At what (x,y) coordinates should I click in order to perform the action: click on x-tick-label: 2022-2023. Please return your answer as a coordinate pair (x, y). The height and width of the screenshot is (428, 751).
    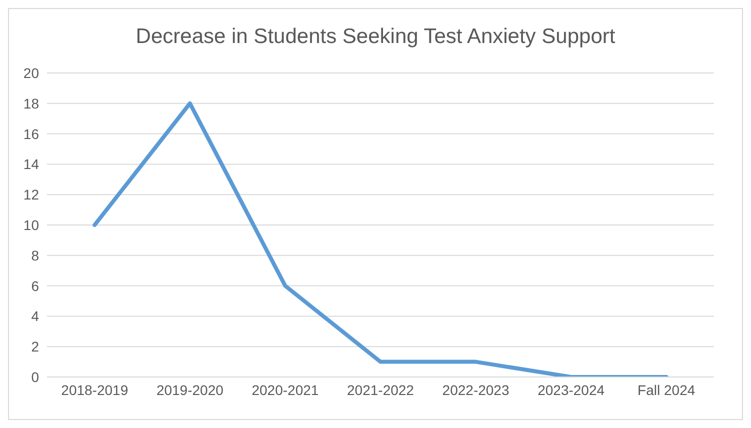
    Looking at the image, I should click on (476, 390).